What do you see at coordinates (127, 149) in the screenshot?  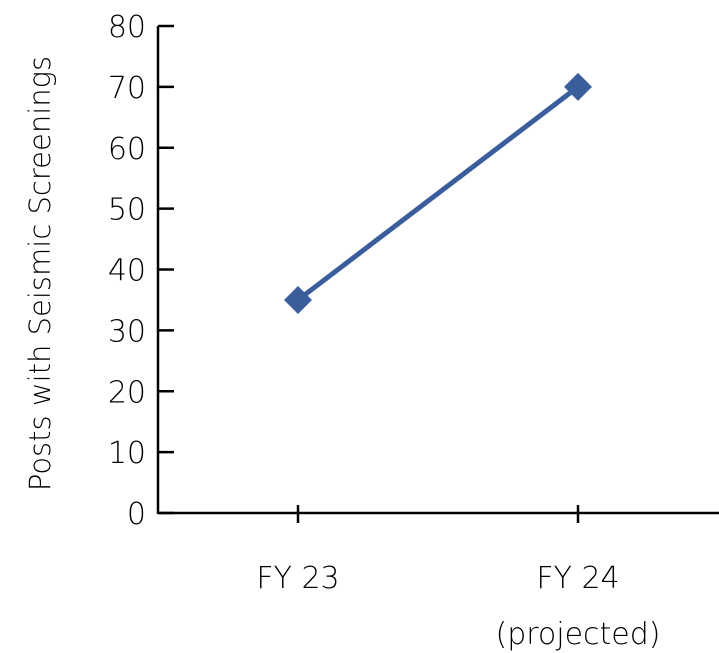 I see `y-tick-label: 60` at bounding box center [127, 149].